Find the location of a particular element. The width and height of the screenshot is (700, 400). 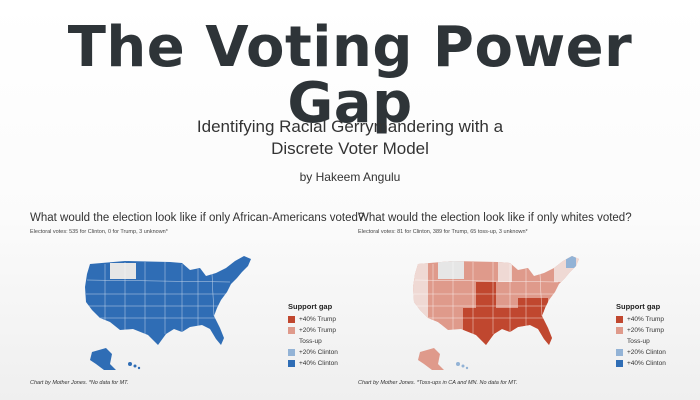

us-map-white is located at coordinates (496, 313).